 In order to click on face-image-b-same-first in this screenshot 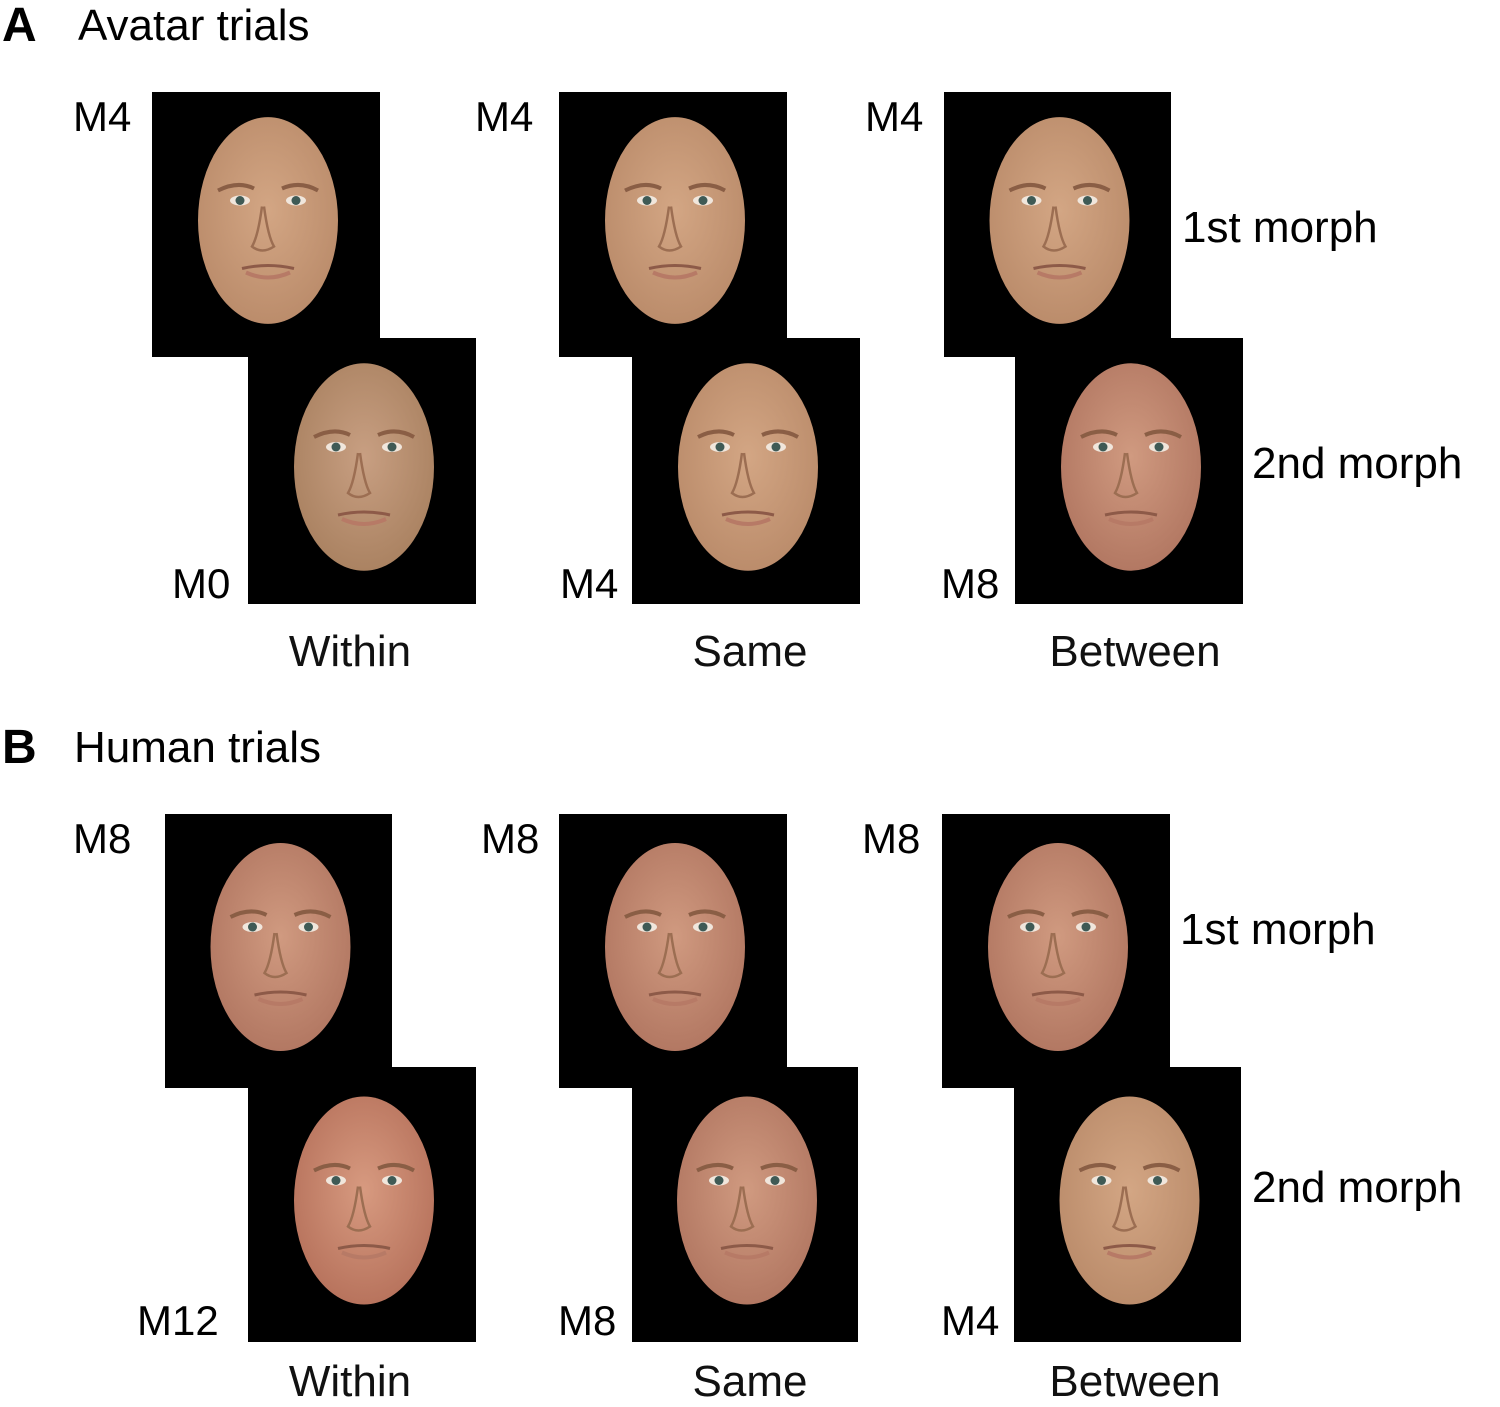, I will do `click(673, 951)`.